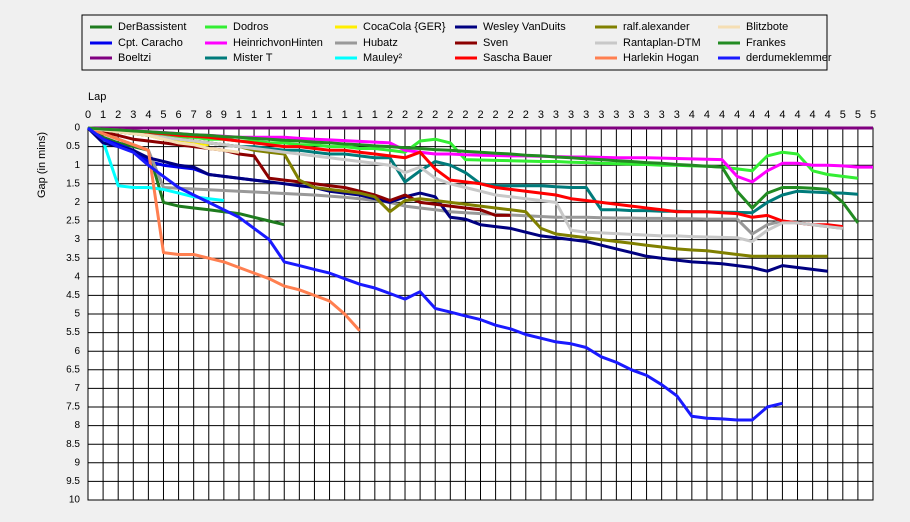  Describe the element at coordinates (73, 258) in the screenshot. I see `y-tick-label: 3.5` at that location.